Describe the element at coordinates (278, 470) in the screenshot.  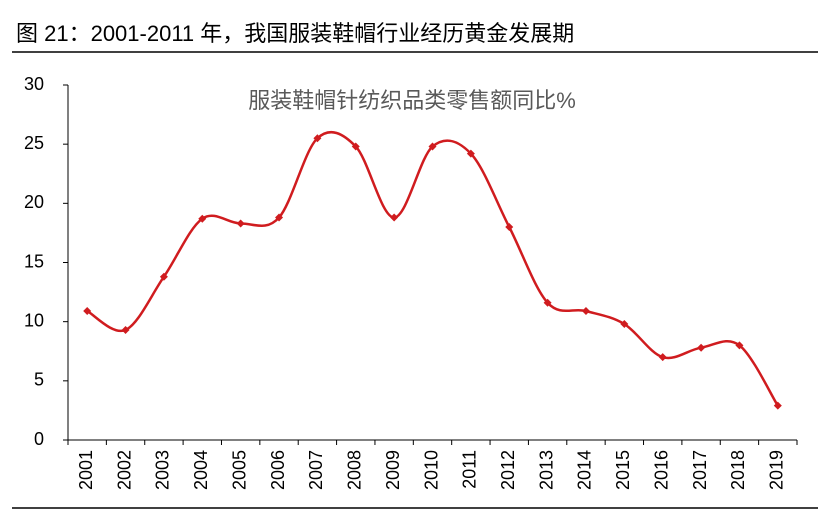
I see `x-tick-label: 2006` at that location.